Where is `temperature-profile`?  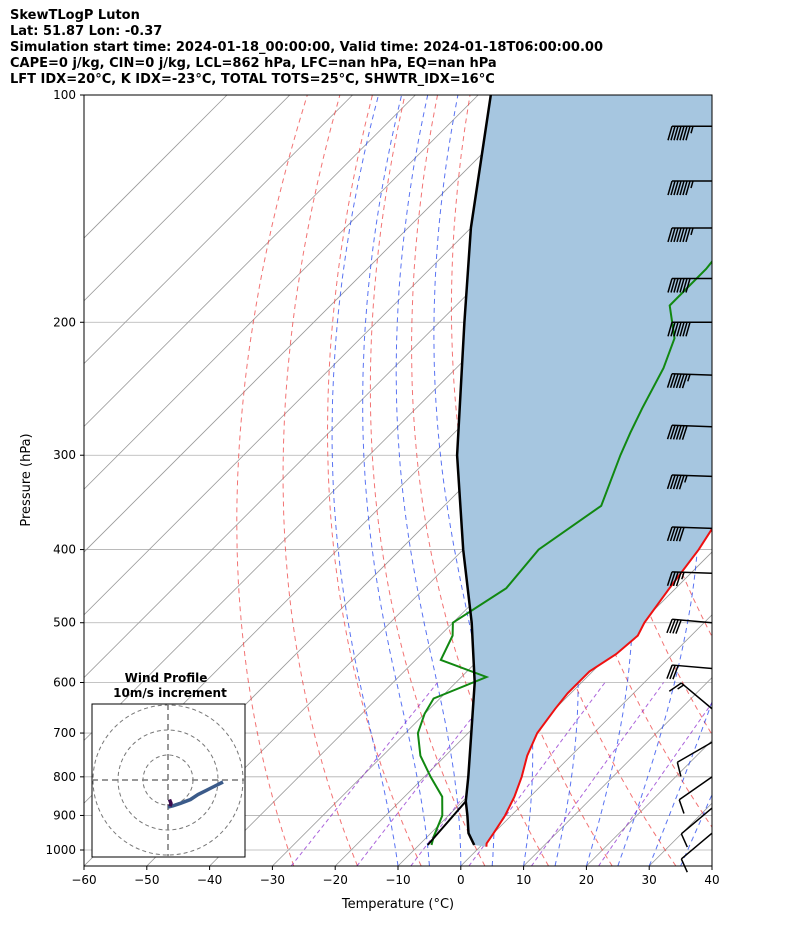 temperature-profile is located at coordinates (598, 687).